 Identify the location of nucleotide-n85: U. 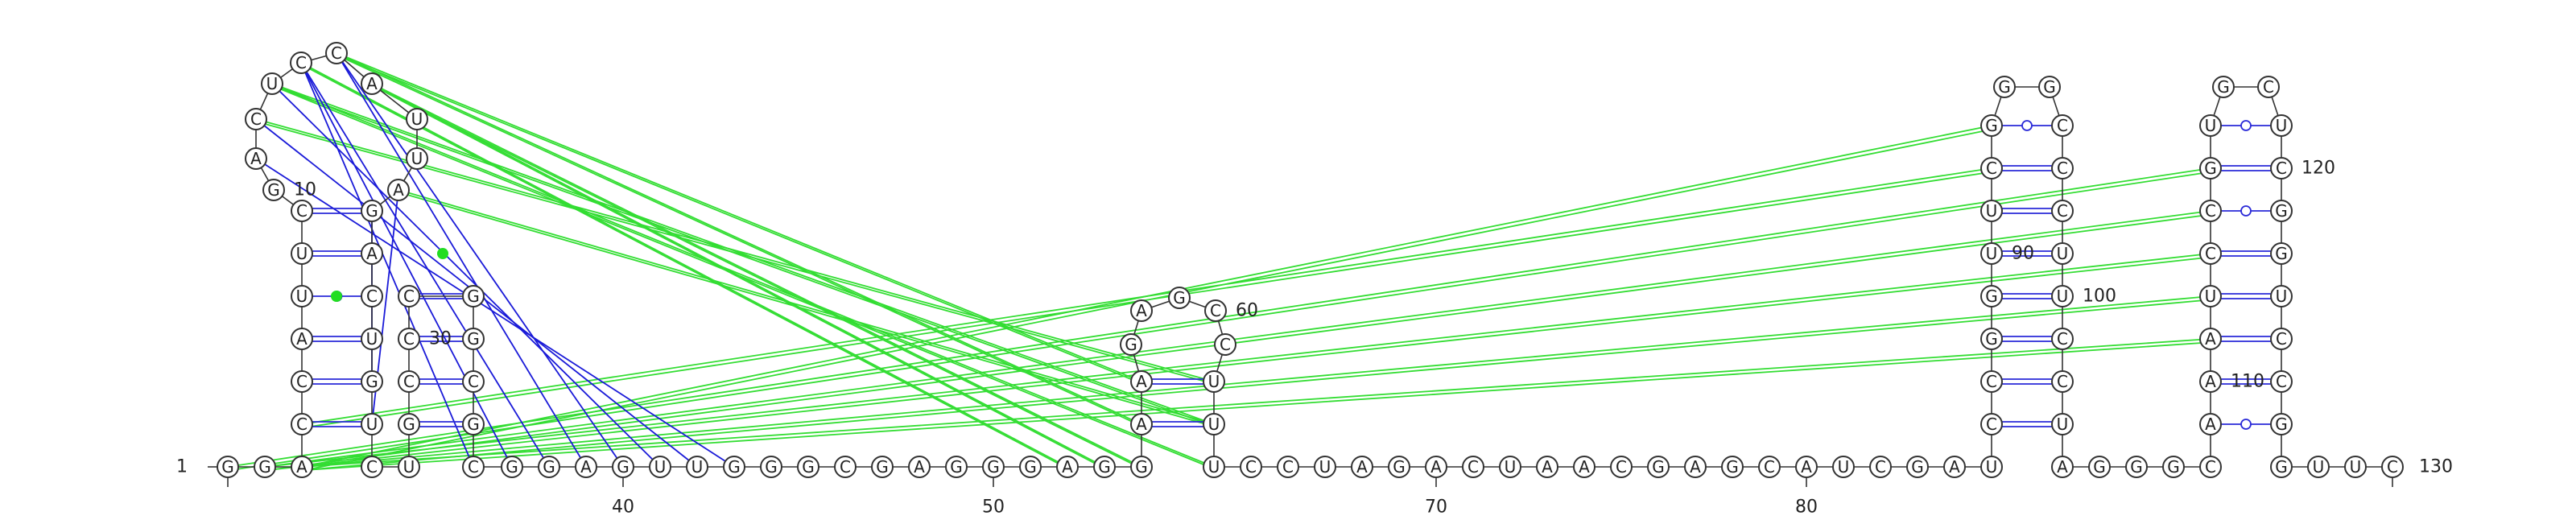
(1991, 467).